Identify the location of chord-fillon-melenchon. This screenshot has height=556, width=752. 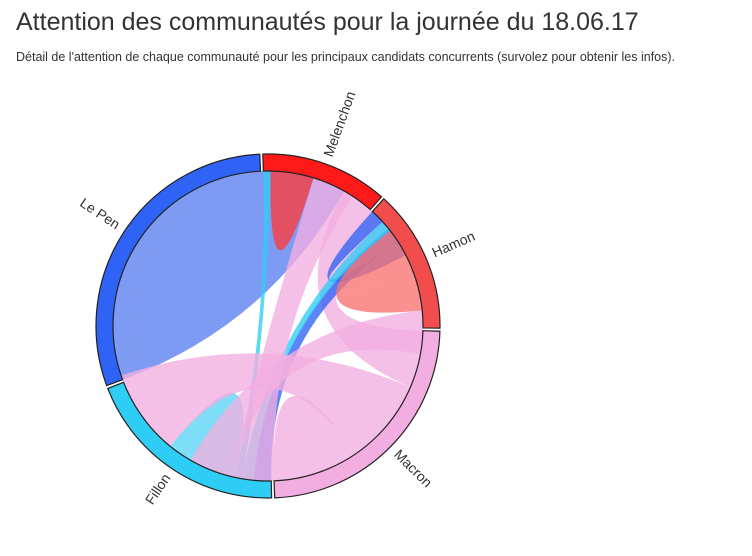
(253, 324).